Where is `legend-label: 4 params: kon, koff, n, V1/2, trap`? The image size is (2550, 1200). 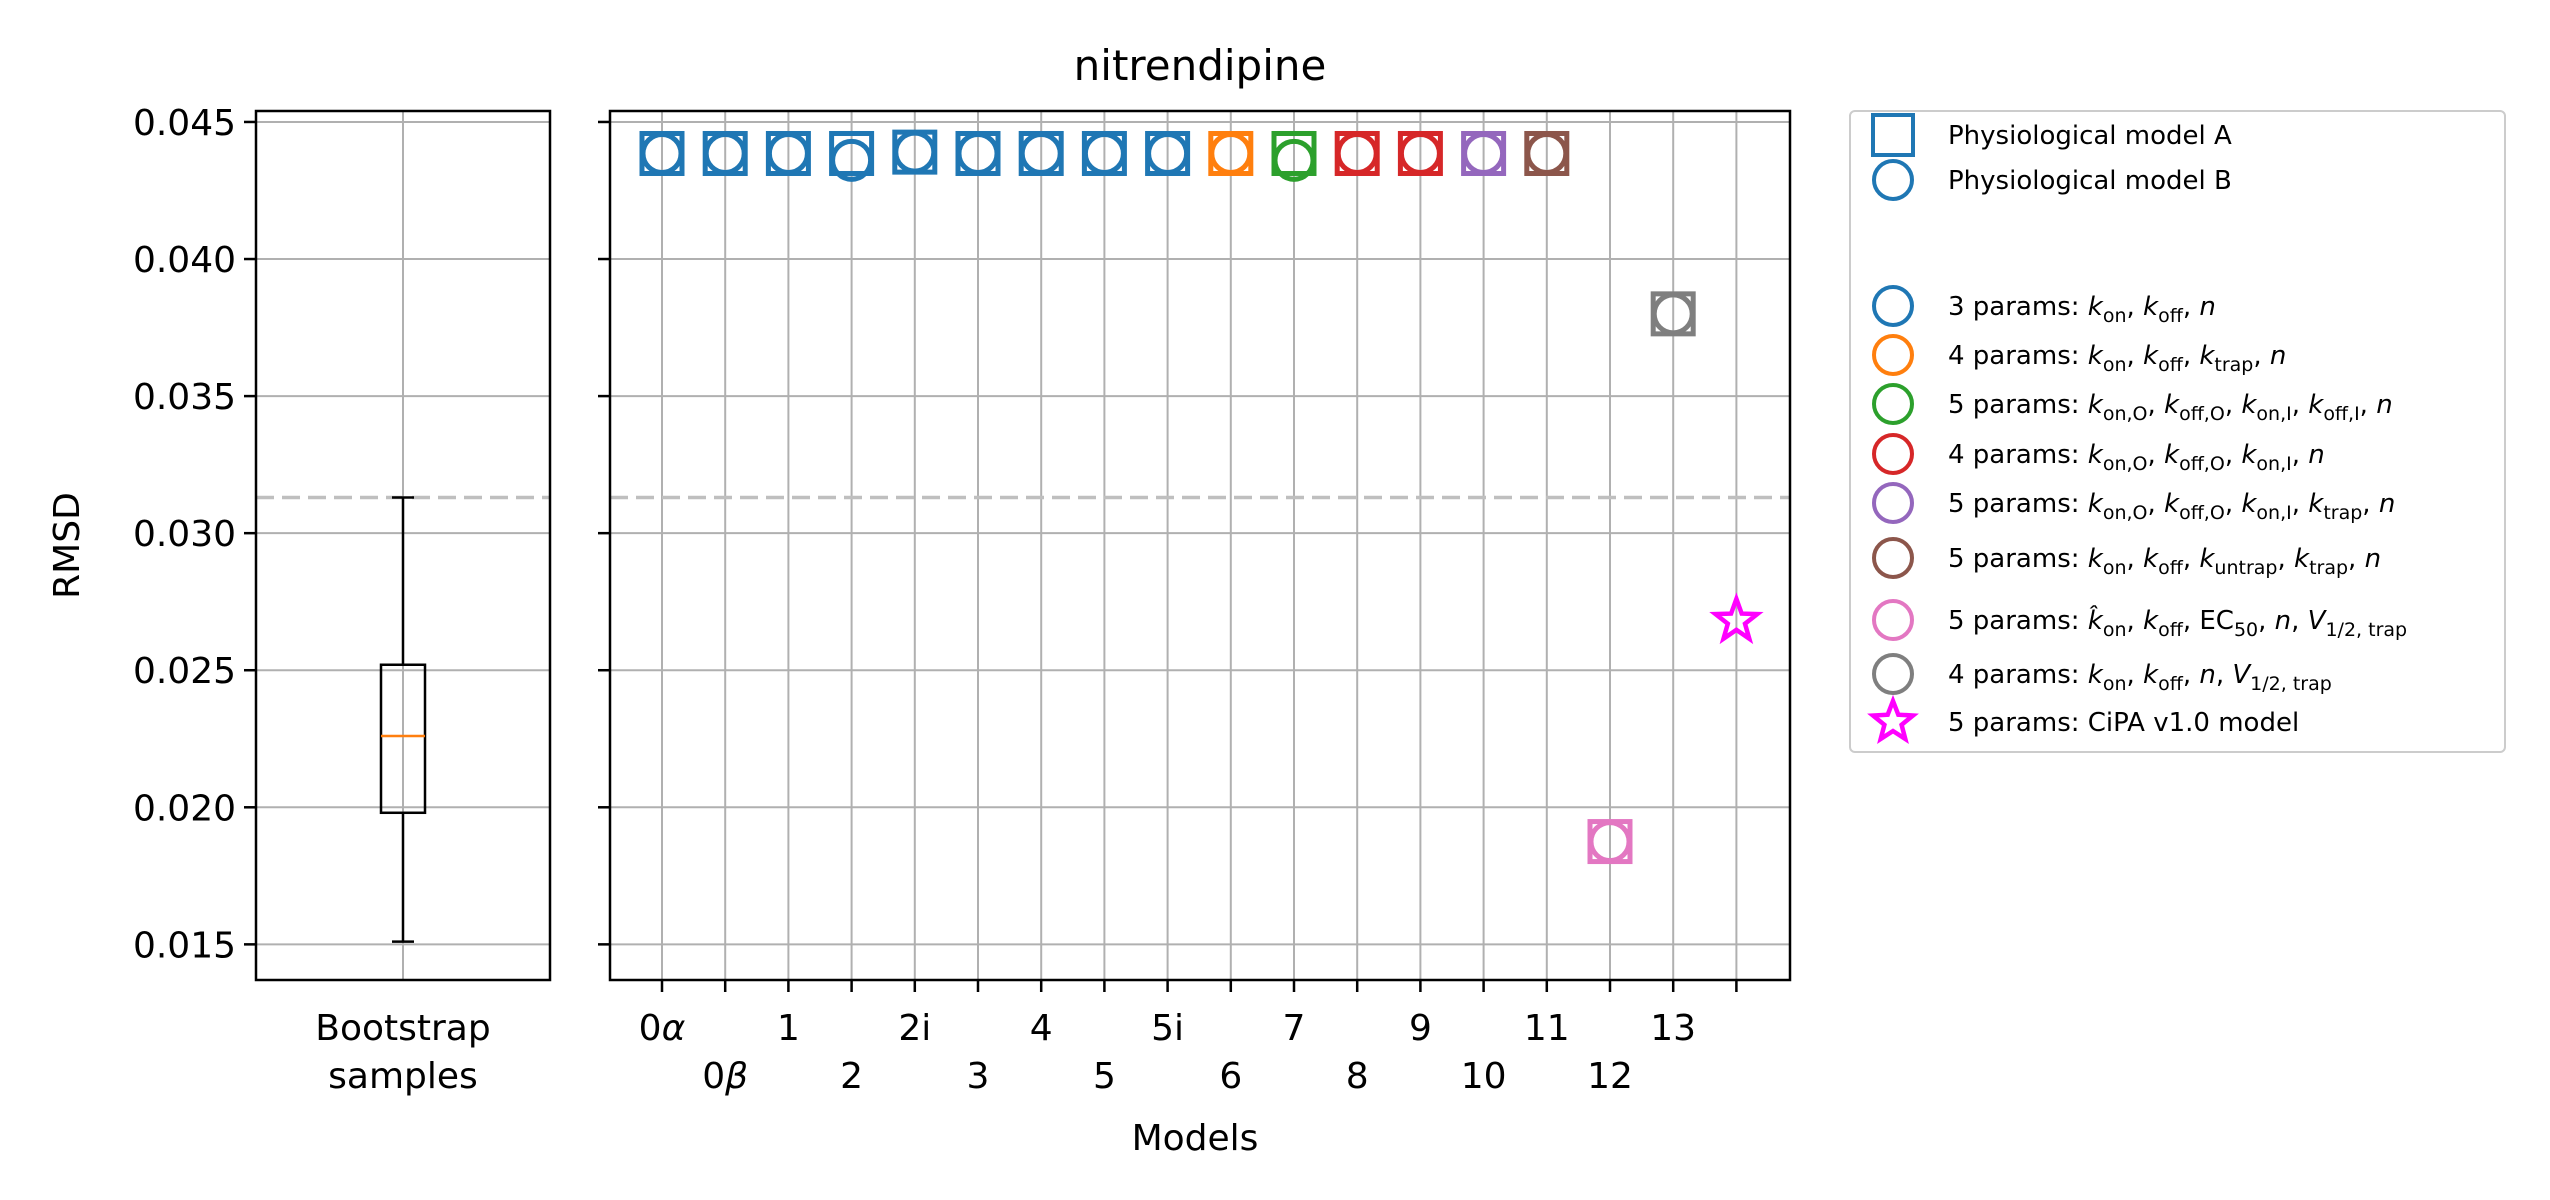 legend-label: 4 params: kon, koff, n, V1/2, trap is located at coordinates (2140, 677).